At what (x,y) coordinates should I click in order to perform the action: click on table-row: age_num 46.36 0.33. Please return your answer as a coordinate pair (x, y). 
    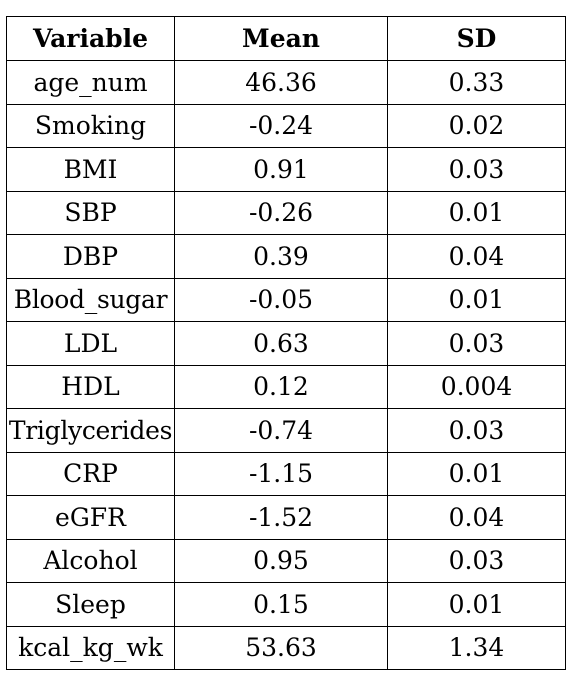
    Looking at the image, I should click on (286, 82).